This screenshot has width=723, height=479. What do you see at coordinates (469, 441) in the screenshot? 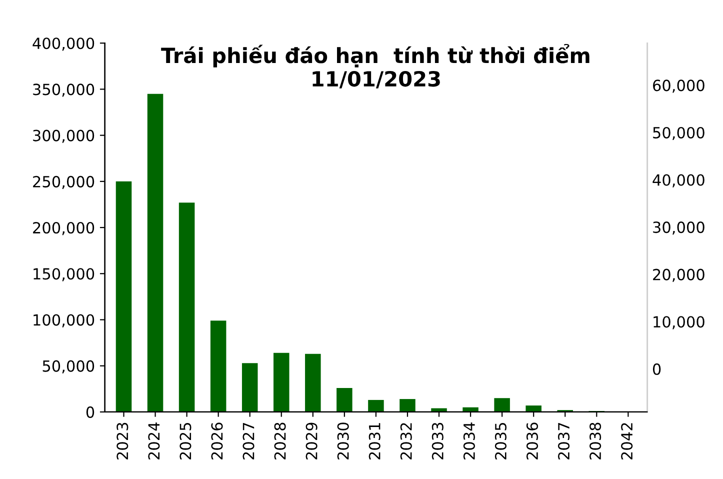
I see `x-tick-label: 2034` at bounding box center [469, 441].